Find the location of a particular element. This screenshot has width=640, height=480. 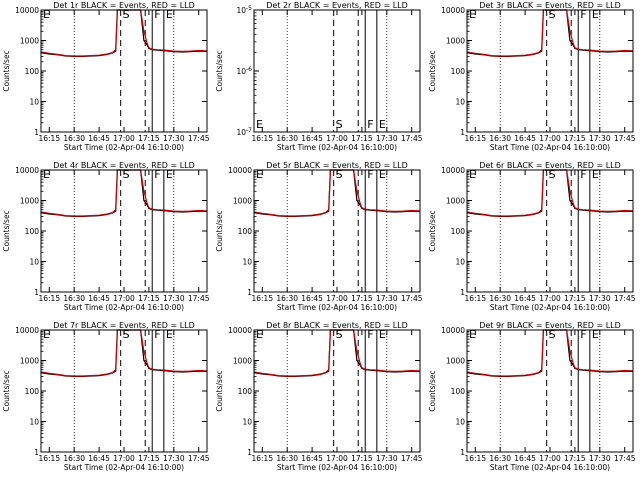

det7-x-tick-label: 17:45 is located at coordinates (199, 458).